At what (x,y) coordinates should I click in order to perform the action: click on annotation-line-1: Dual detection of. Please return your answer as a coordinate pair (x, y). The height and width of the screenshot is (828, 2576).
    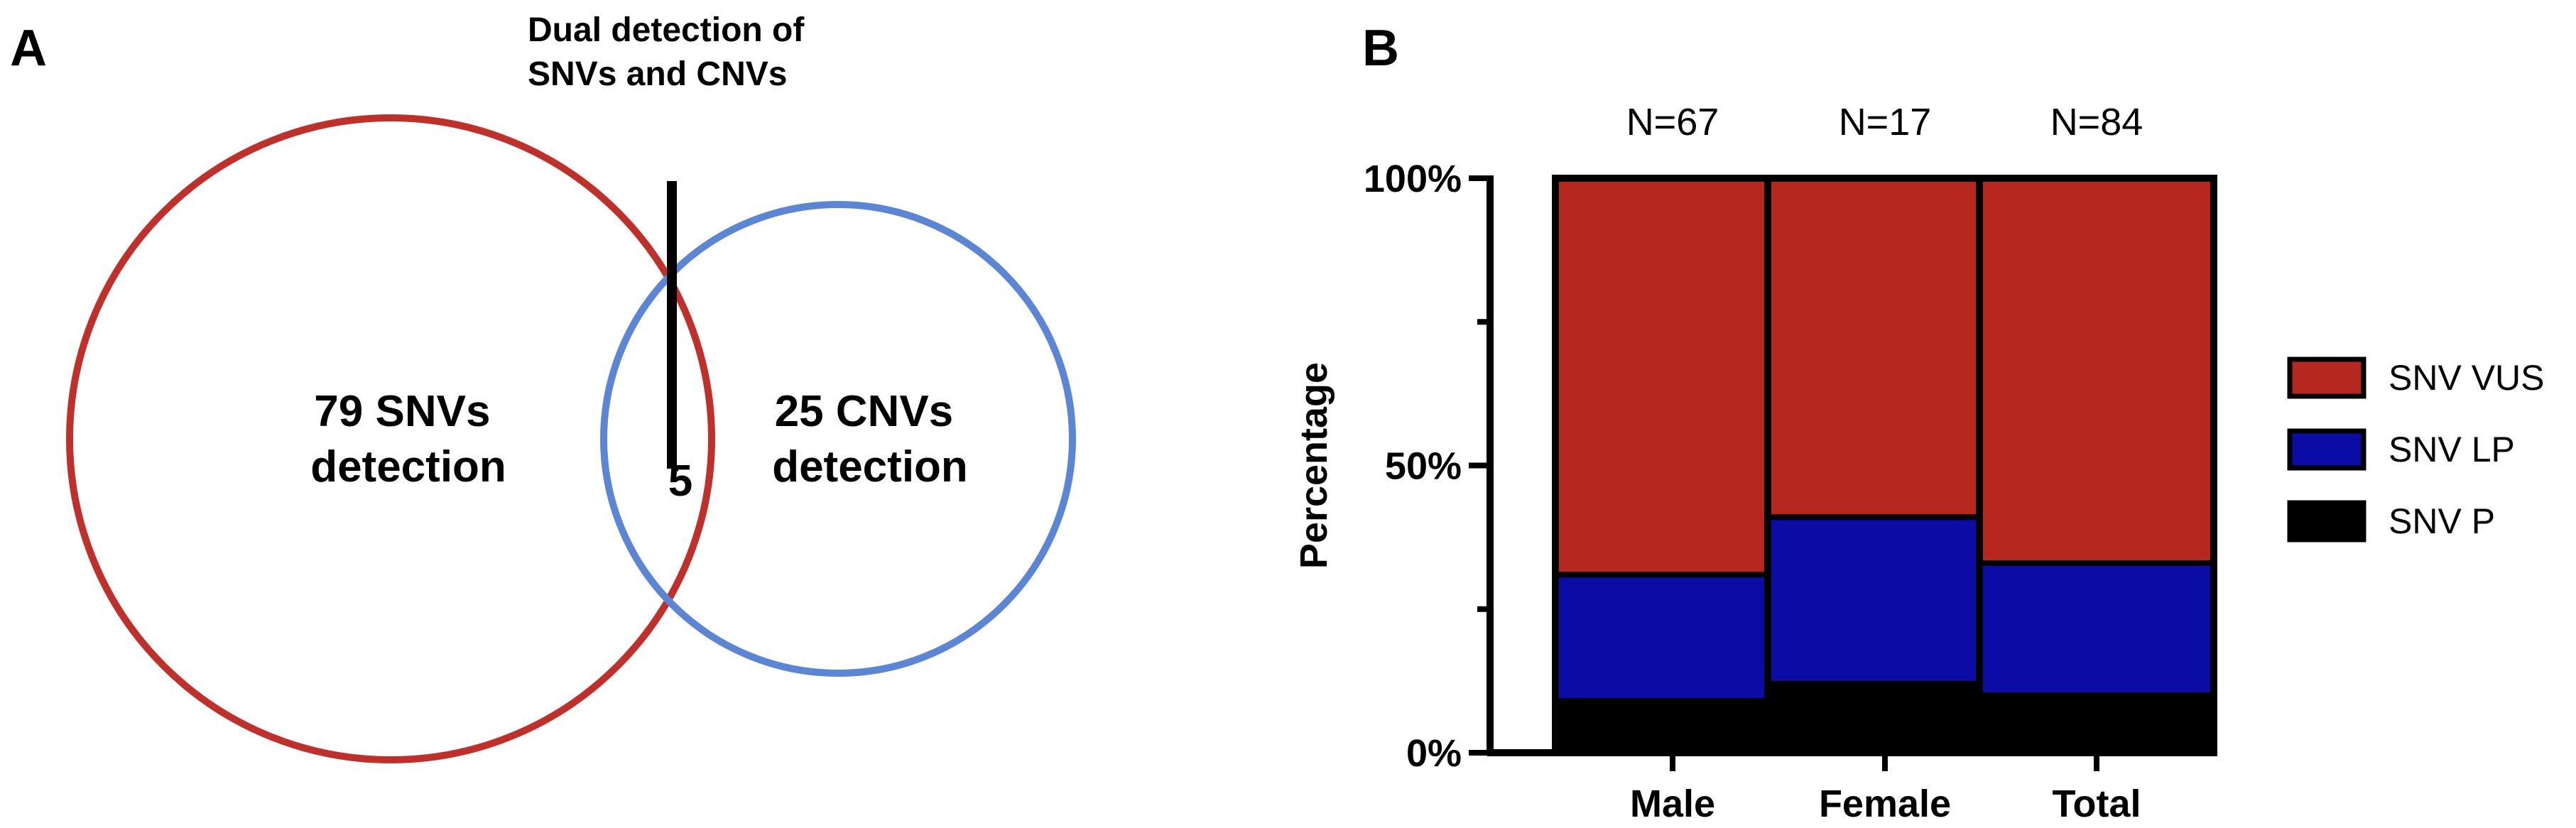
    Looking at the image, I should click on (666, 30).